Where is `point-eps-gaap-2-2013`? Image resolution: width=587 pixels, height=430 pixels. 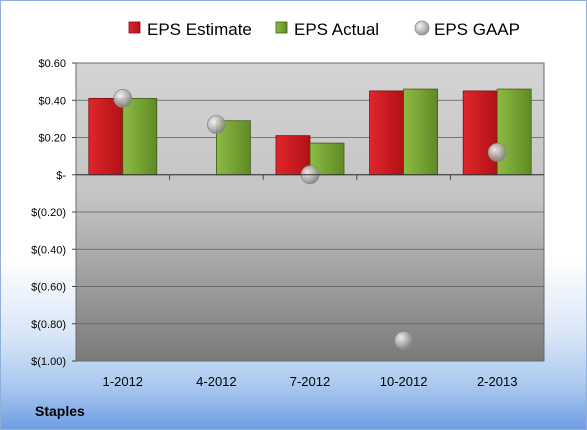 point-eps-gaap-2-2013 is located at coordinates (497, 152).